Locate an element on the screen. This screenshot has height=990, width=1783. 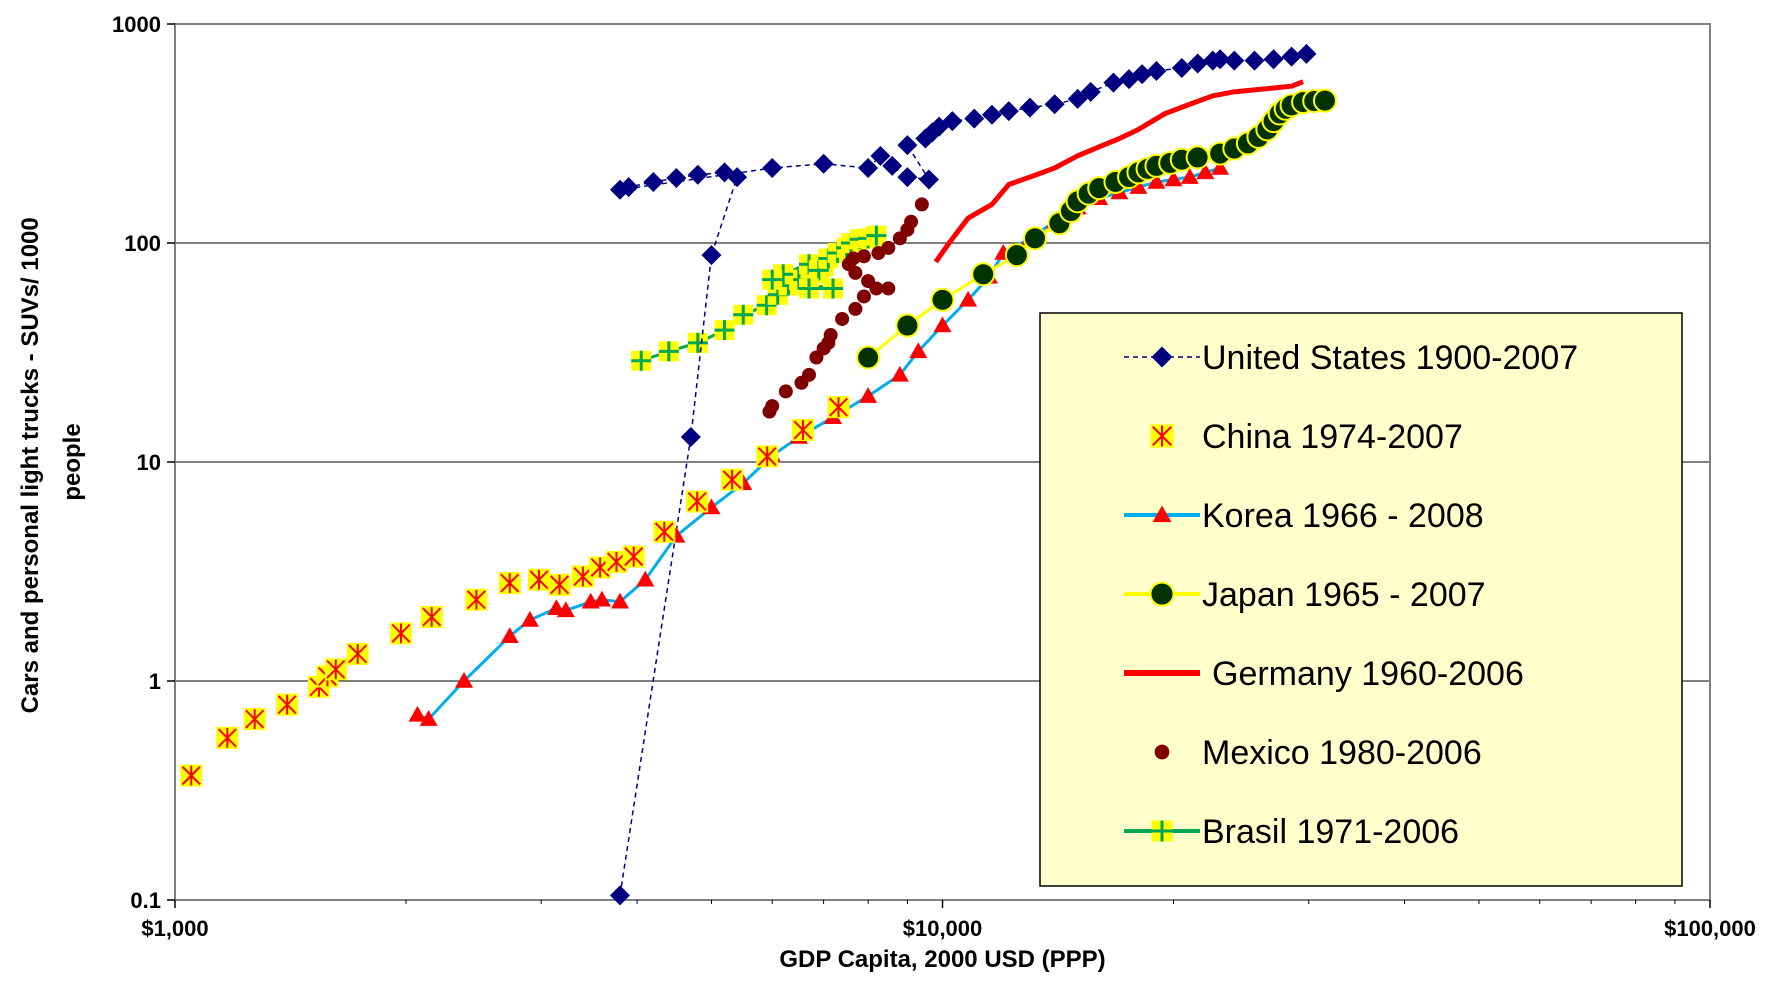
y-tick-label: 0.1 is located at coordinates (145, 900).